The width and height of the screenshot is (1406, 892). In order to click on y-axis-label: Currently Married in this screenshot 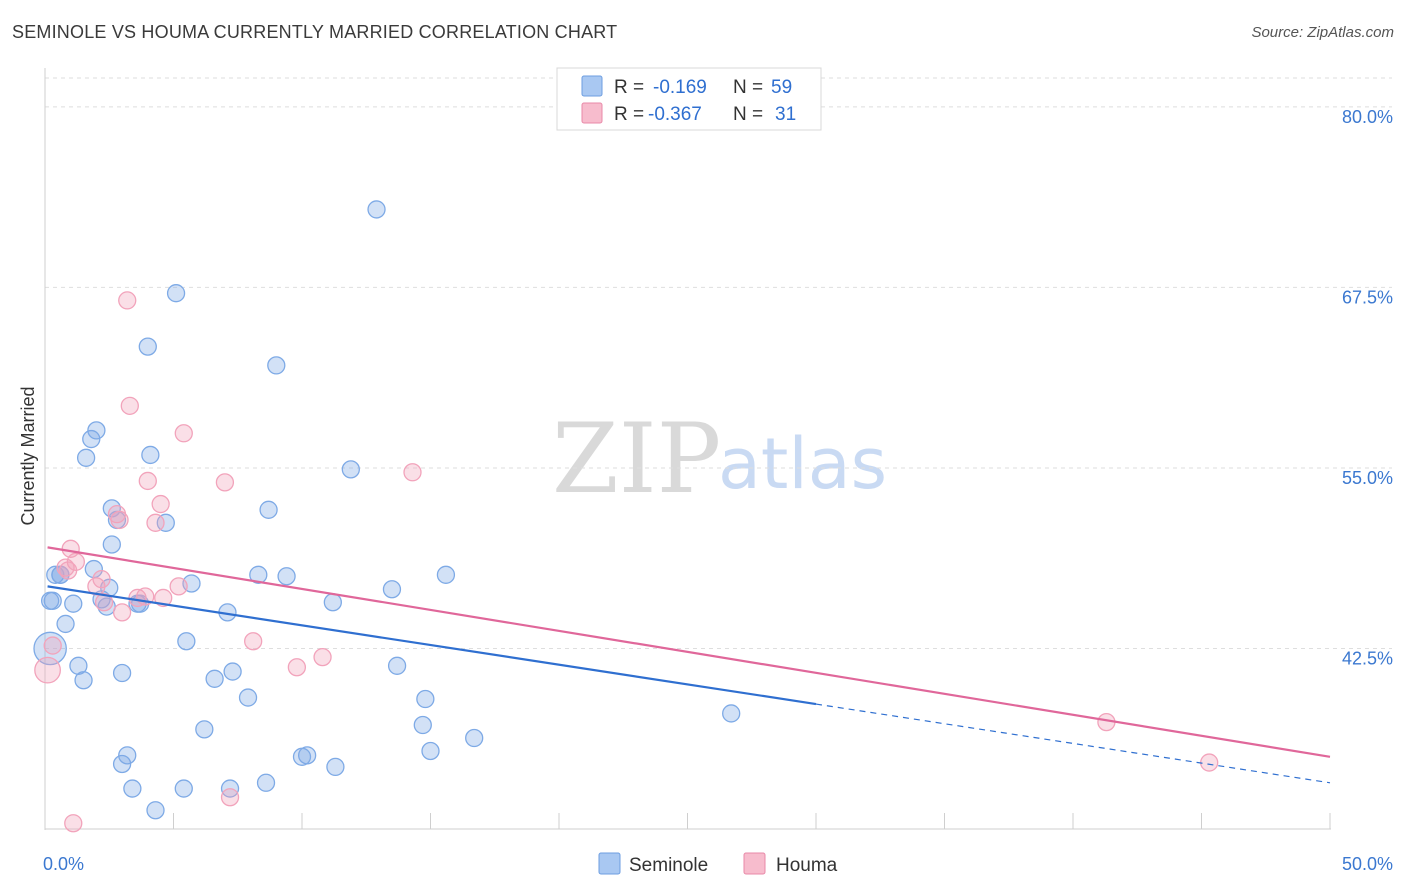, I will do `click(28, 455)`.